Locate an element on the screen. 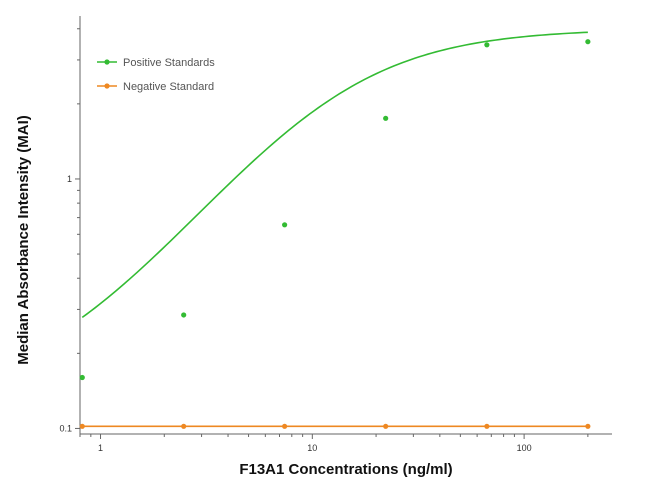  x-tick-label: 100 is located at coordinates (524, 448).